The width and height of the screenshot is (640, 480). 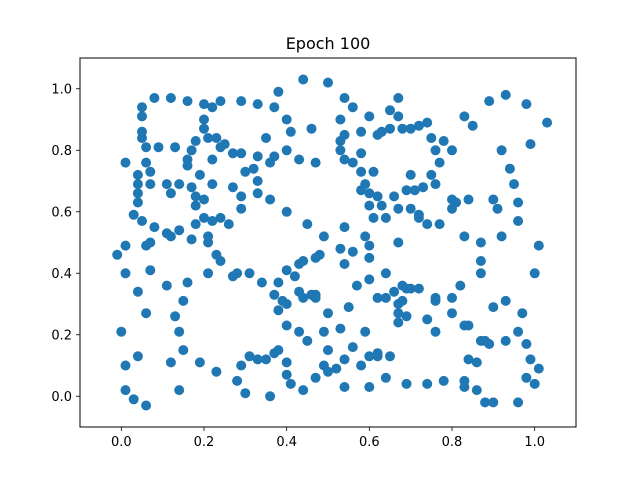 What do you see at coordinates (286, 442) in the screenshot?
I see `x-tick-label: 0.4` at bounding box center [286, 442].